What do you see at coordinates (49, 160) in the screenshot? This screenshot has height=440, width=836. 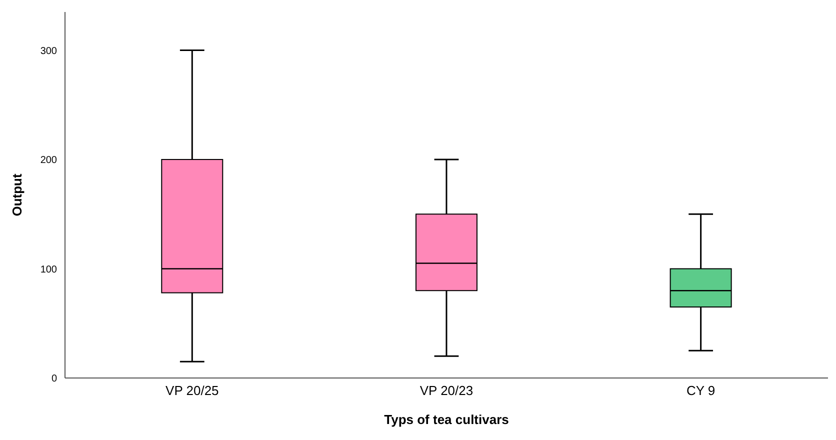 I see `y-tick-label: 200` at bounding box center [49, 160].